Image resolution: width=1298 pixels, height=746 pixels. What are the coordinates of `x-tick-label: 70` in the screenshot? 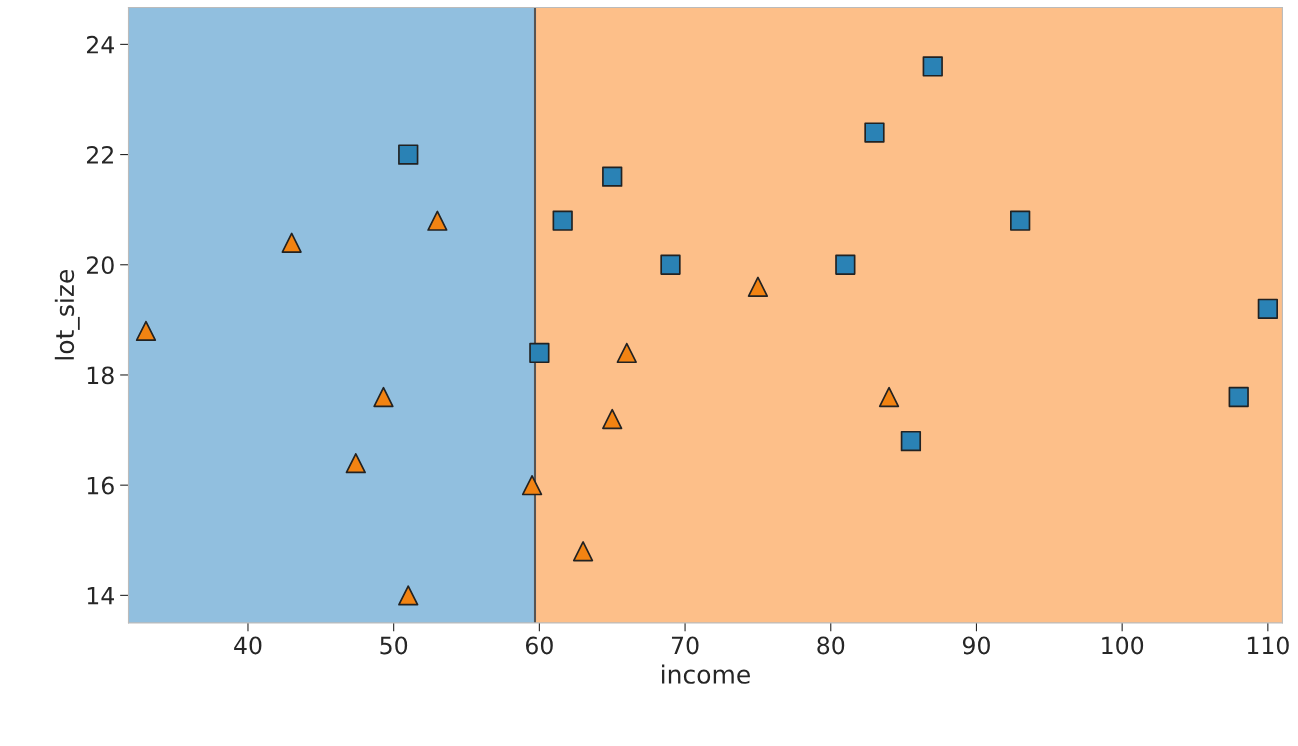 It's located at (685, 645).